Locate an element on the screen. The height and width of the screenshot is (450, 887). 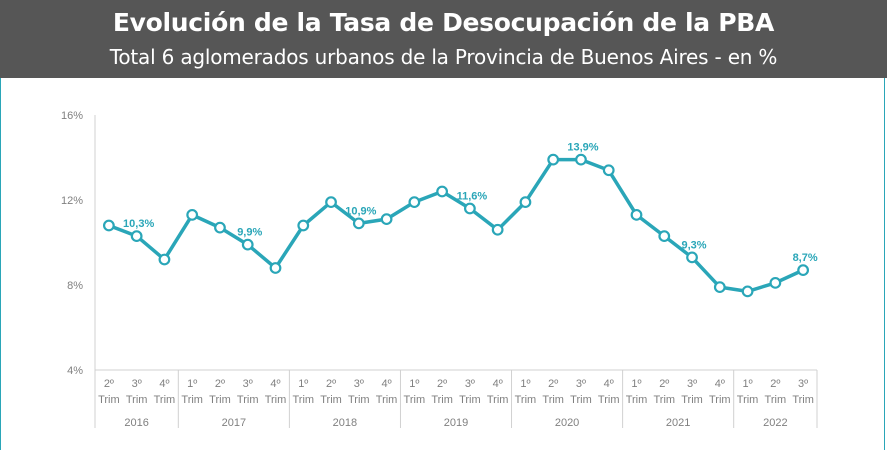
year-label: 2018 is located at coordinates (345, 423).